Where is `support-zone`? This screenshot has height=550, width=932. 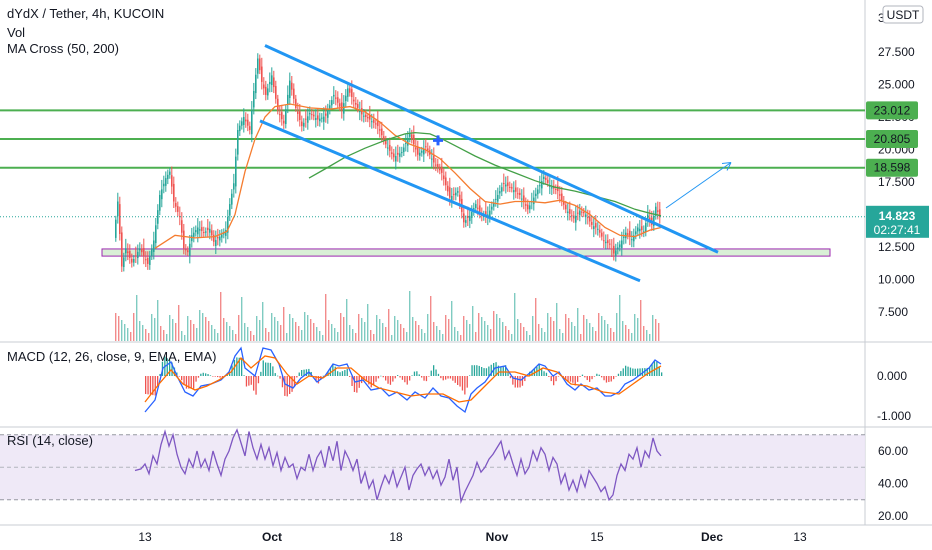 support-zone is located at coordinates (466, 252).